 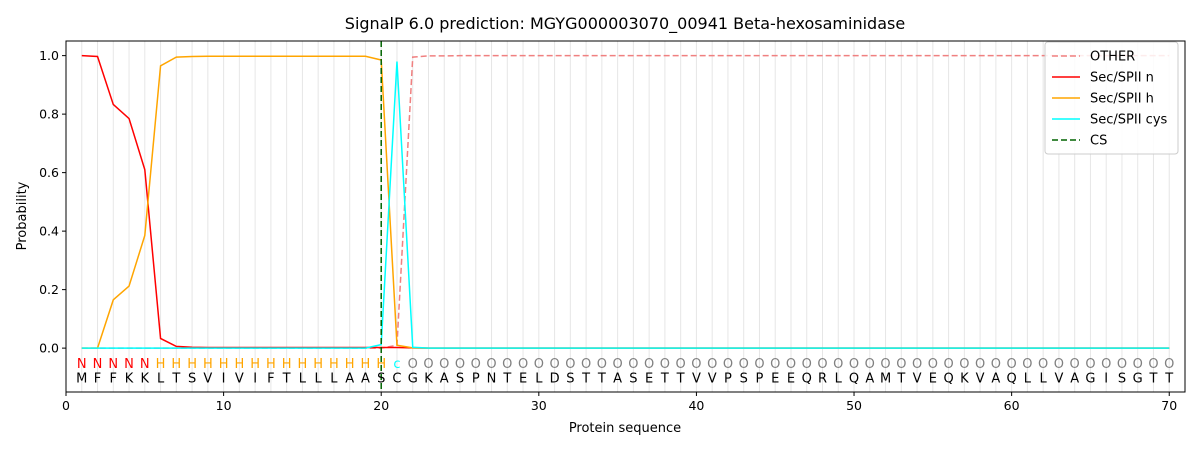 I want to click on legend: OTHER Sec/SPII n Sec/SPII h Sec/SPII cys CS, so click(x=1111, y=98).